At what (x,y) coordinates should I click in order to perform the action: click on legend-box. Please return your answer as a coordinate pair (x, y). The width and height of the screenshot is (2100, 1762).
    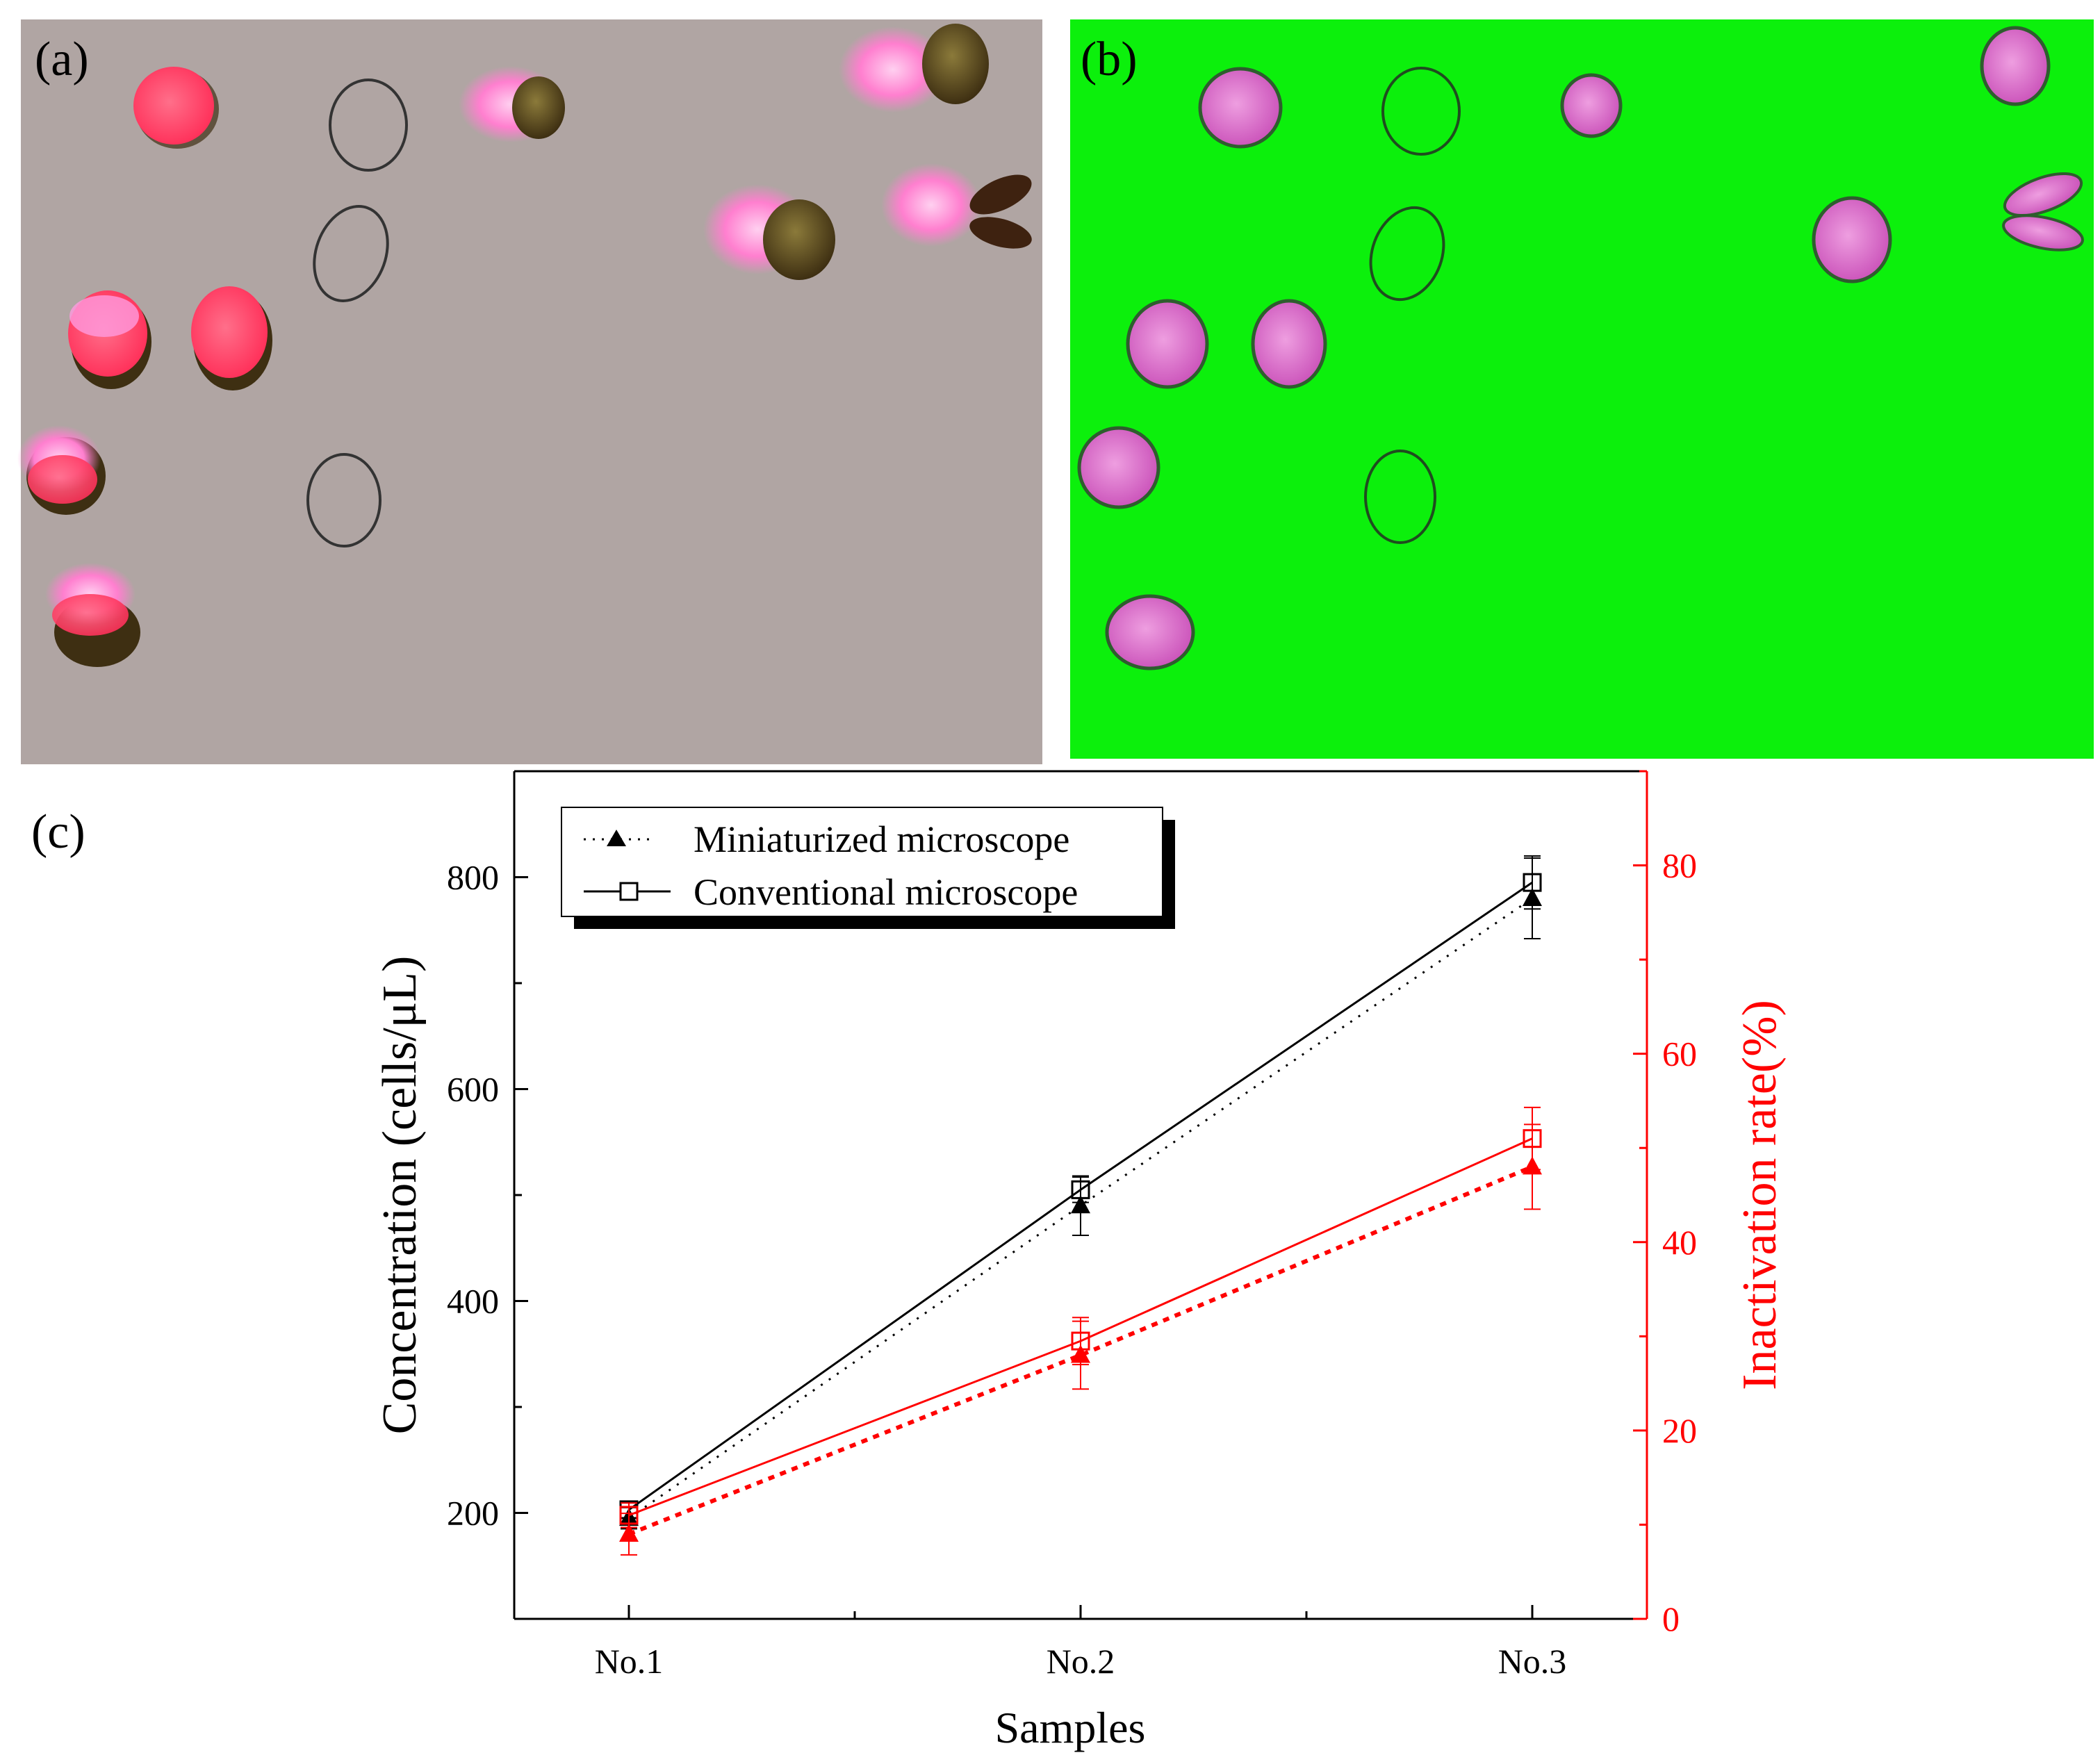
    Looking at the image, I should click on (862, 862).